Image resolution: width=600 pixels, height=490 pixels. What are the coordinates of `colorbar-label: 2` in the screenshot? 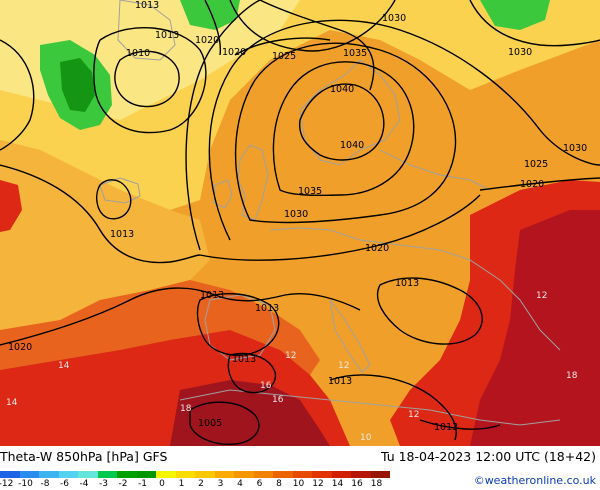 It's located at (201, 484).